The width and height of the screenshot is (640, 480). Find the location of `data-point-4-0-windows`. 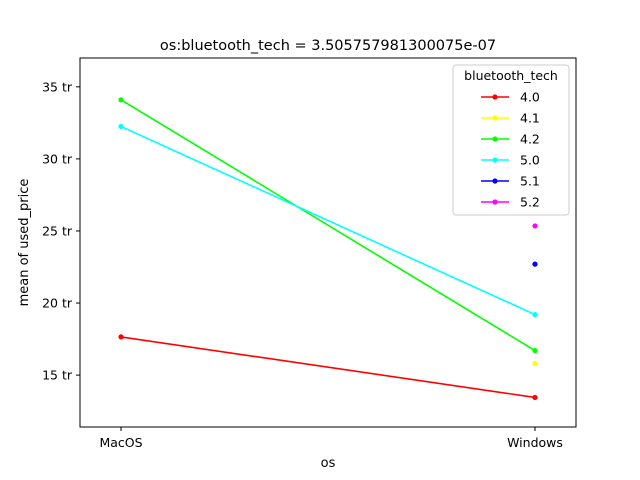

data-point-4-0-windows is located at coordinates (535, 397).